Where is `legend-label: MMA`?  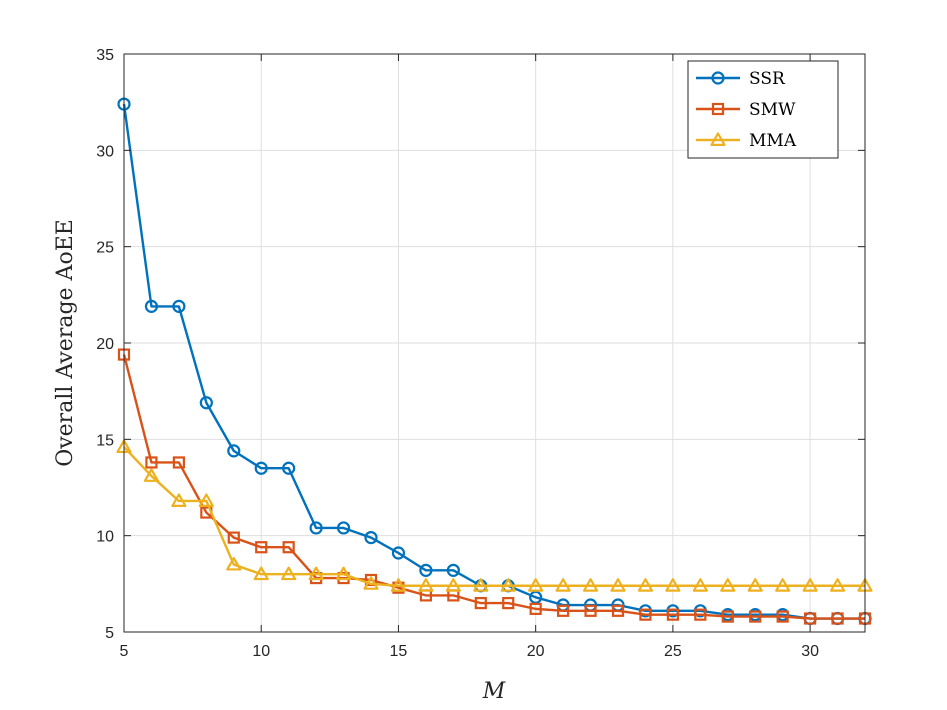 legend-label: MMA is located at coordinates (773, 141).